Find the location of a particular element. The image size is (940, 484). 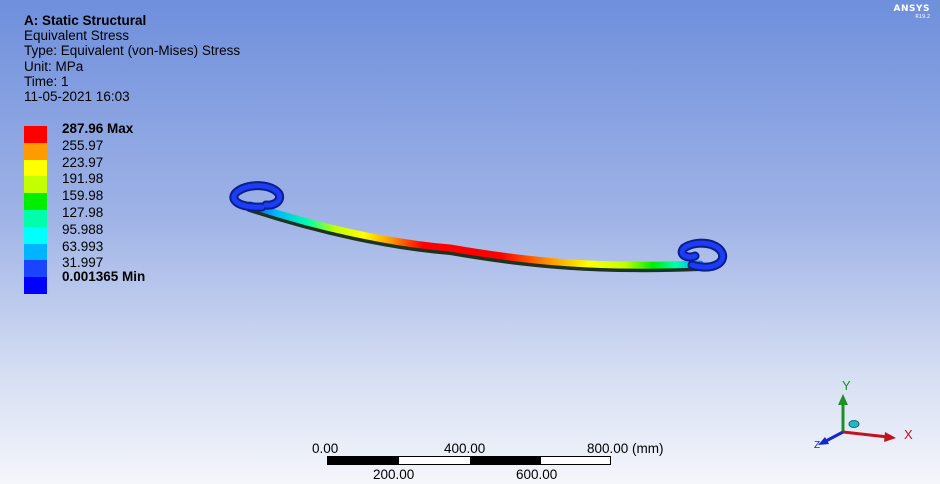

scale-label-0: 0.00 is located at coordinates (325, 448).